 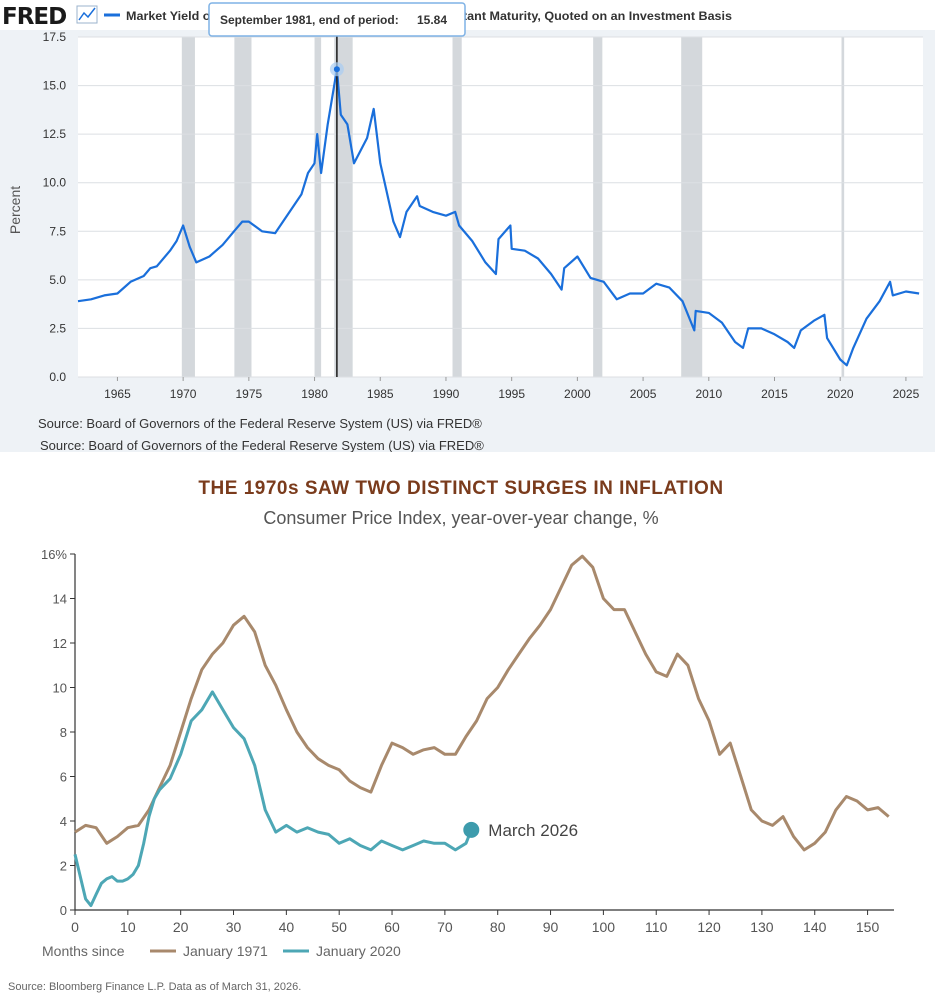 I want to click on x-tick-label: 1995, so click(x=511, y=394).